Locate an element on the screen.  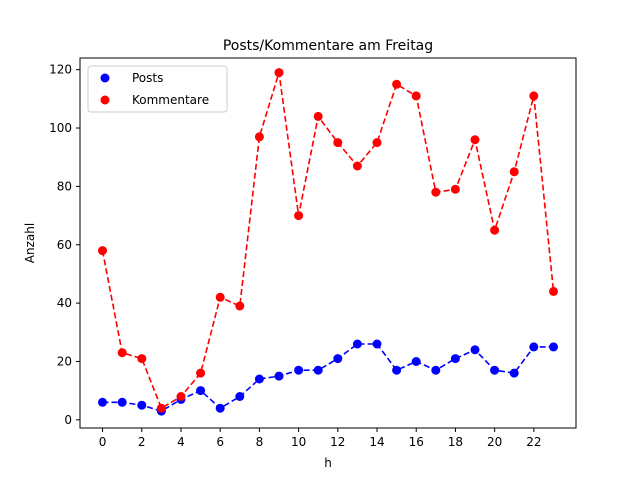
y-axis-label: Anzahl is located at coordinates (30, 243).